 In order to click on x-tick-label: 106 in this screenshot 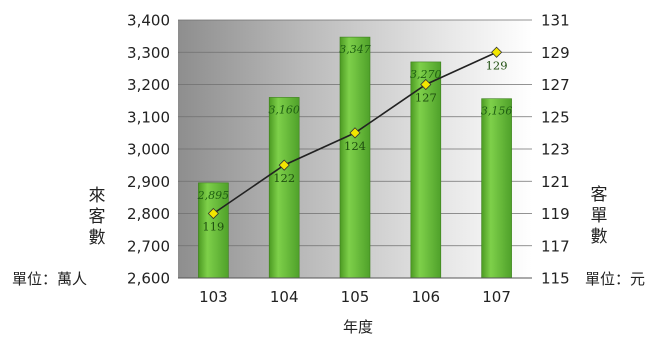, I will do `click(425, 297)`.